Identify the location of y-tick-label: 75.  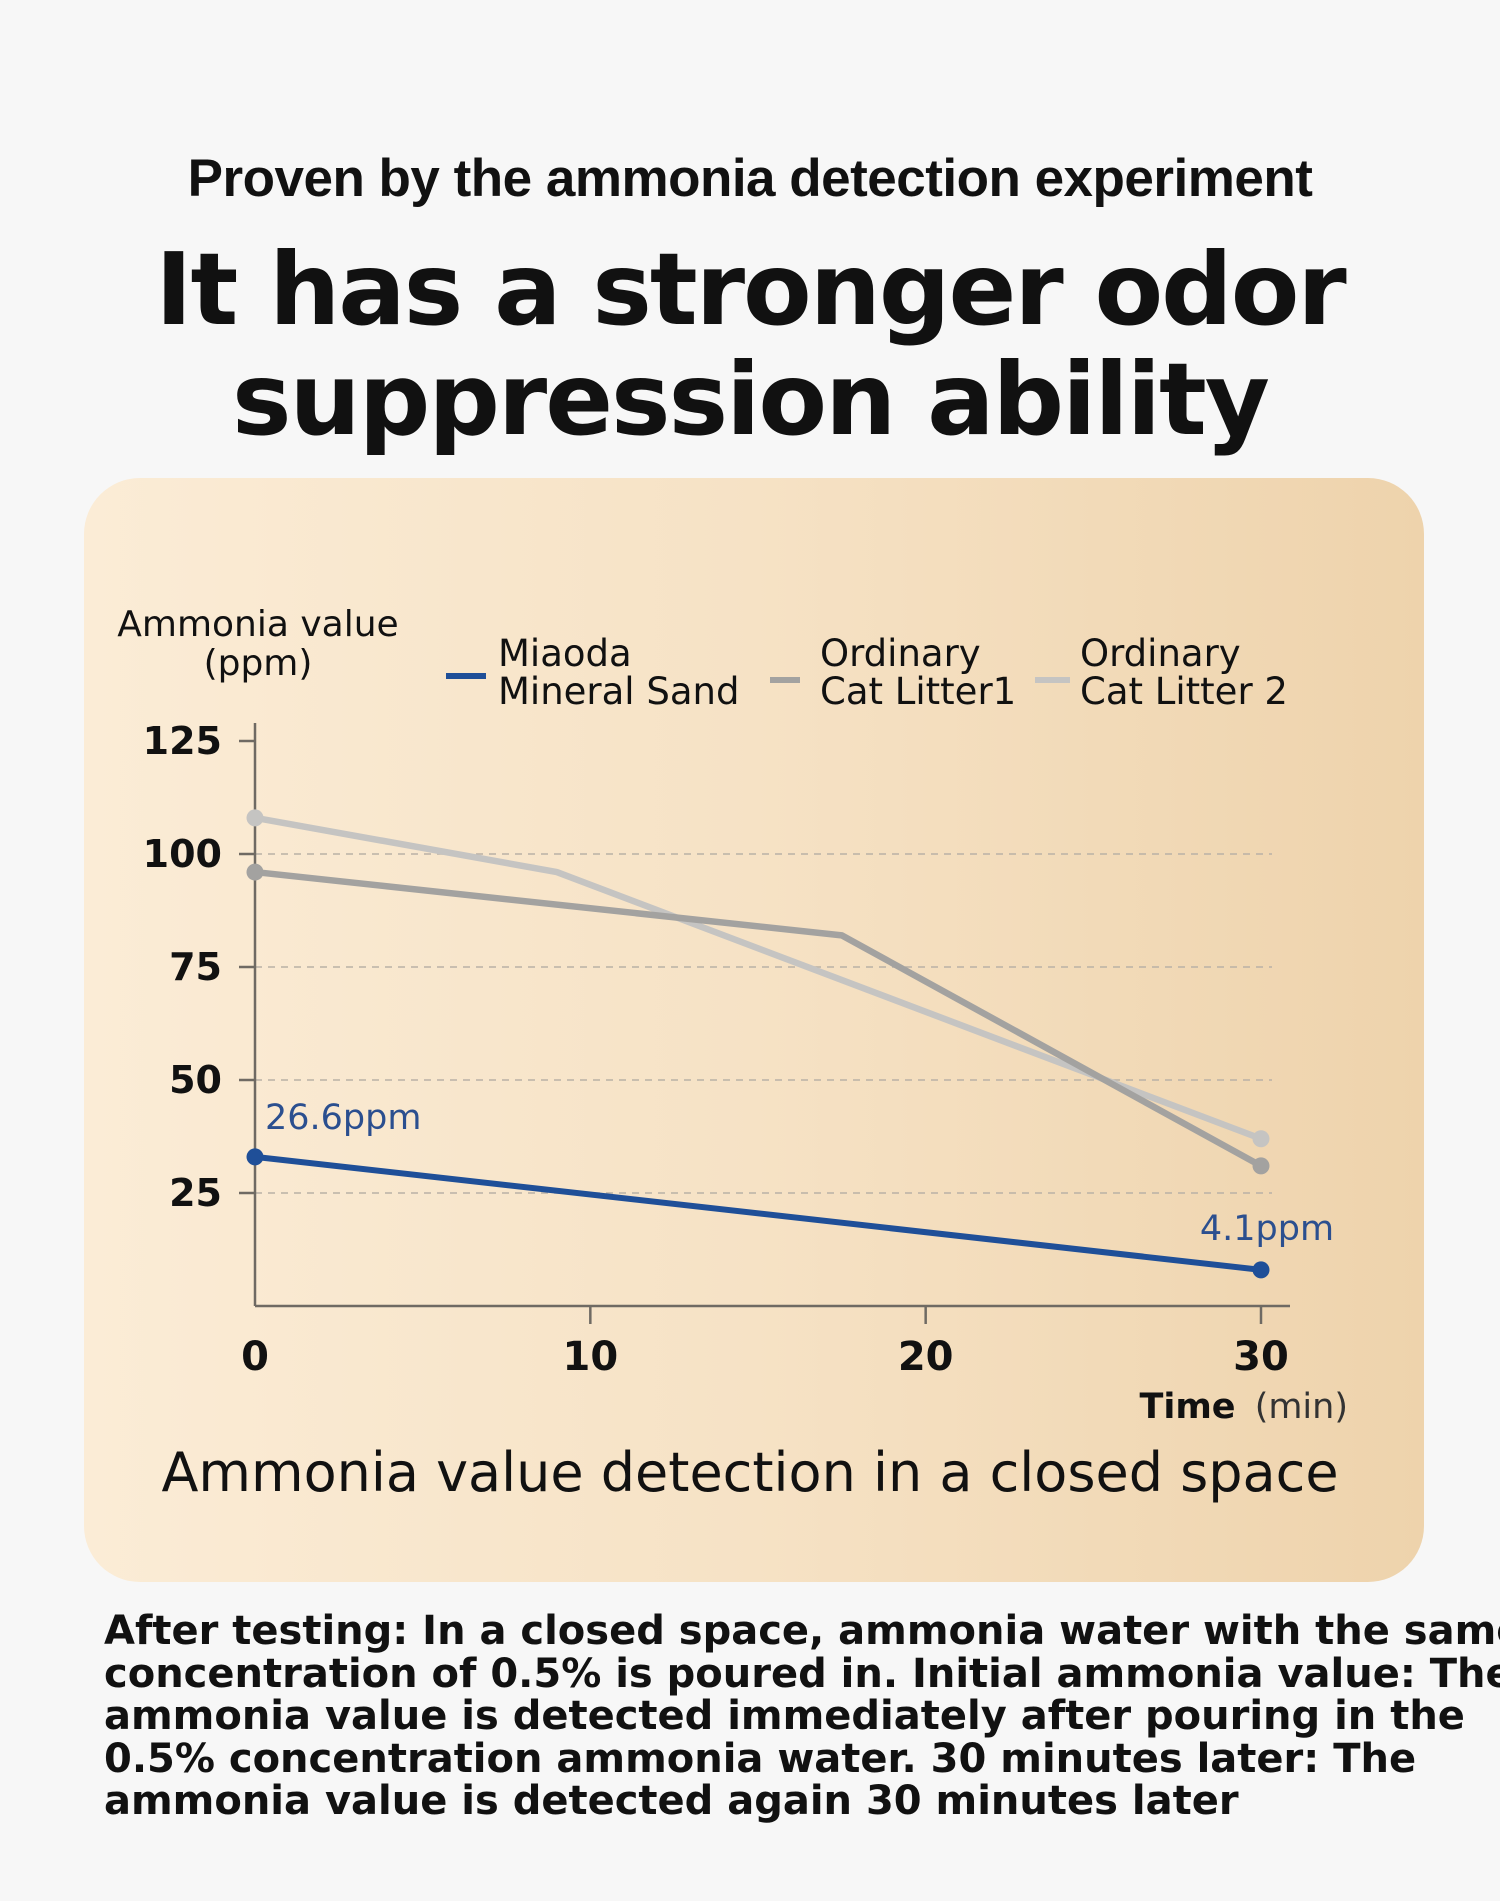
(195, 967).